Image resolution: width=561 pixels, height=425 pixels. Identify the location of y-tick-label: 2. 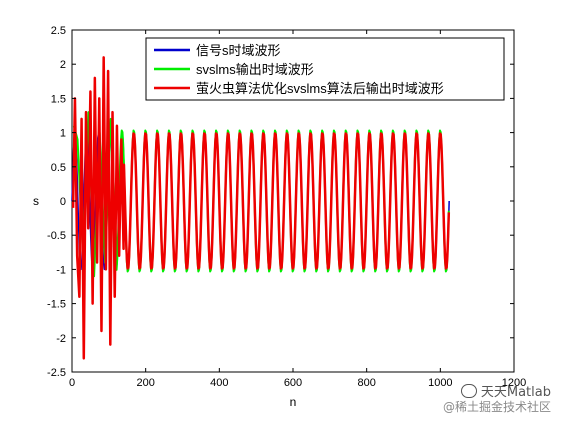
(63, 65).